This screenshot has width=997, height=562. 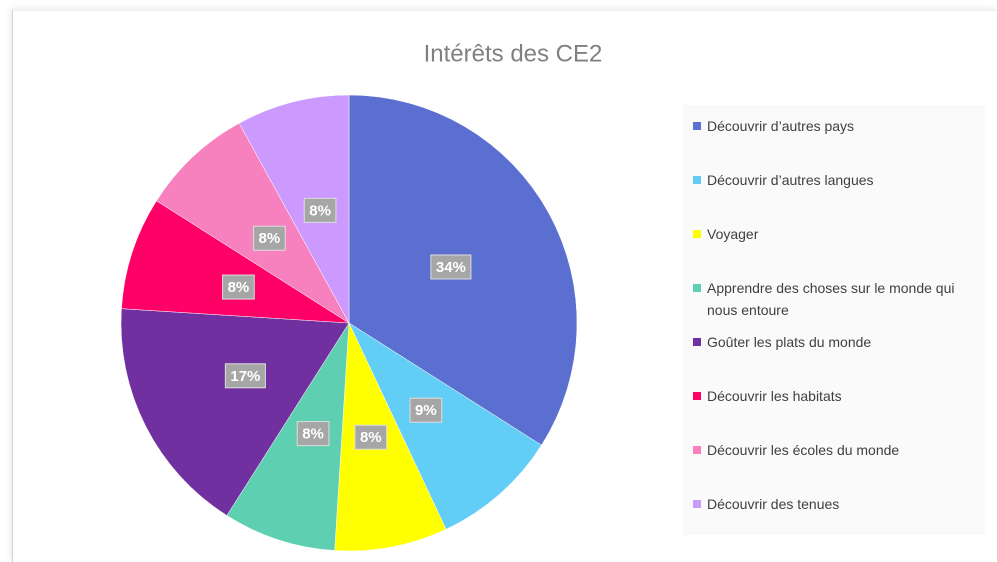 What do you see at coordinates (774, 396) in the screenshot?
I see `legend-label: Découvrir les habitats` at bounding box center [774, 396].